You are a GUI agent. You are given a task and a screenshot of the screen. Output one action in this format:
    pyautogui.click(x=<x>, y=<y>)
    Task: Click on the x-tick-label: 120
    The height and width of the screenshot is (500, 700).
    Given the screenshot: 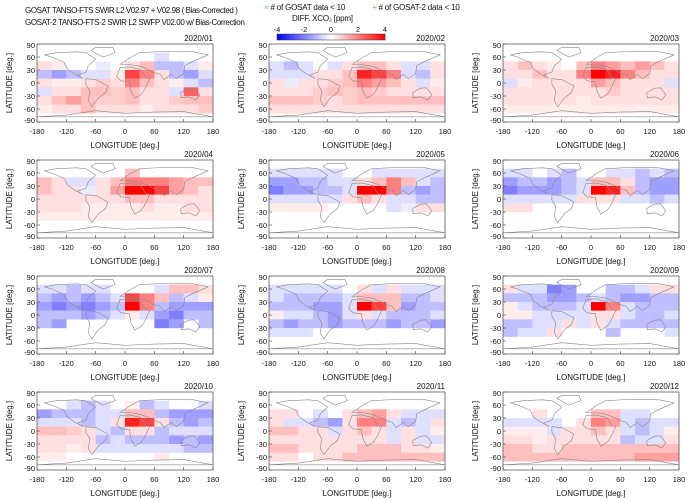 What is the action you would take?
    pyautogui.click(x=415, y=131)
    